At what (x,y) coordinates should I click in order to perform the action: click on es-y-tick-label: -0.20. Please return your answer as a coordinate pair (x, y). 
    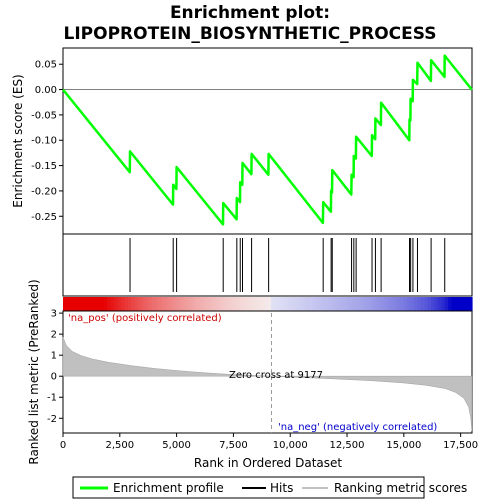
    Looking at the image, I should click on (44, 191).